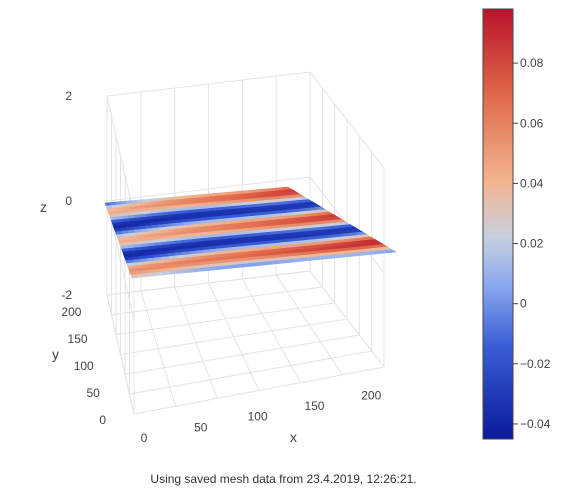 The image size is (567, 488). Describe the element at coordinates (535, 364) in the screenshot. I see `colorbar-tick-label: −0.02` at that location.